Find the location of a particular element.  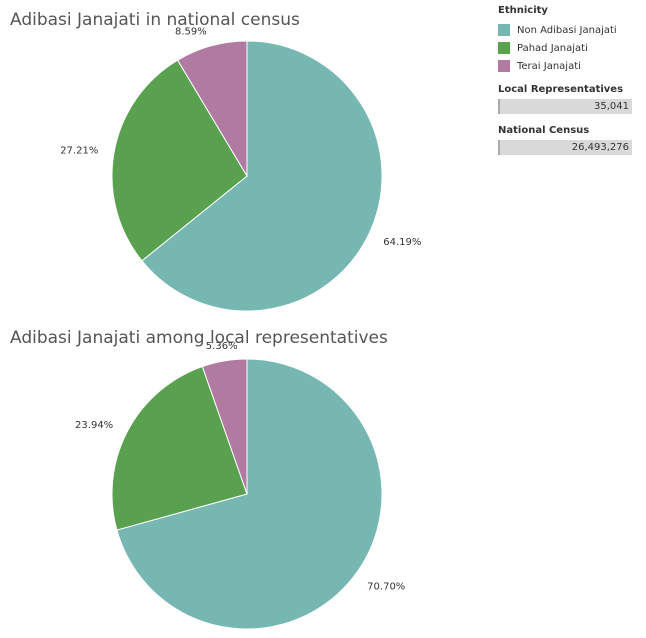

filter-title: Local Representatives is located at coordinates (561, 89).